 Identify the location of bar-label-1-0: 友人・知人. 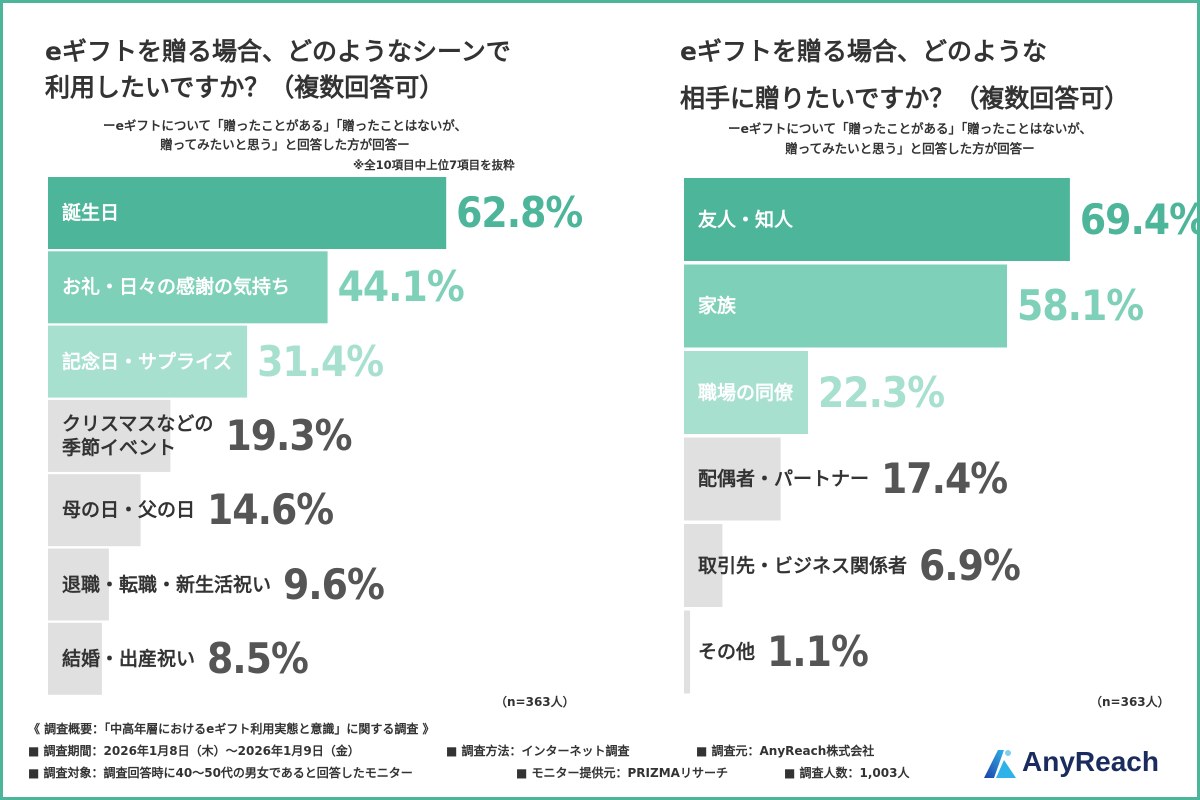
(746, 219).